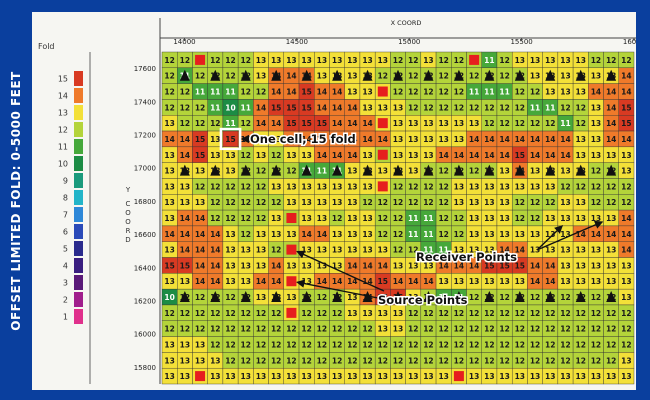 The width and height of the screenshot is (650, 400). What do you see at coordinates (65, 266) in the screenshot?
I see `legend-label-4: 4` at bounding box center [65, 266].